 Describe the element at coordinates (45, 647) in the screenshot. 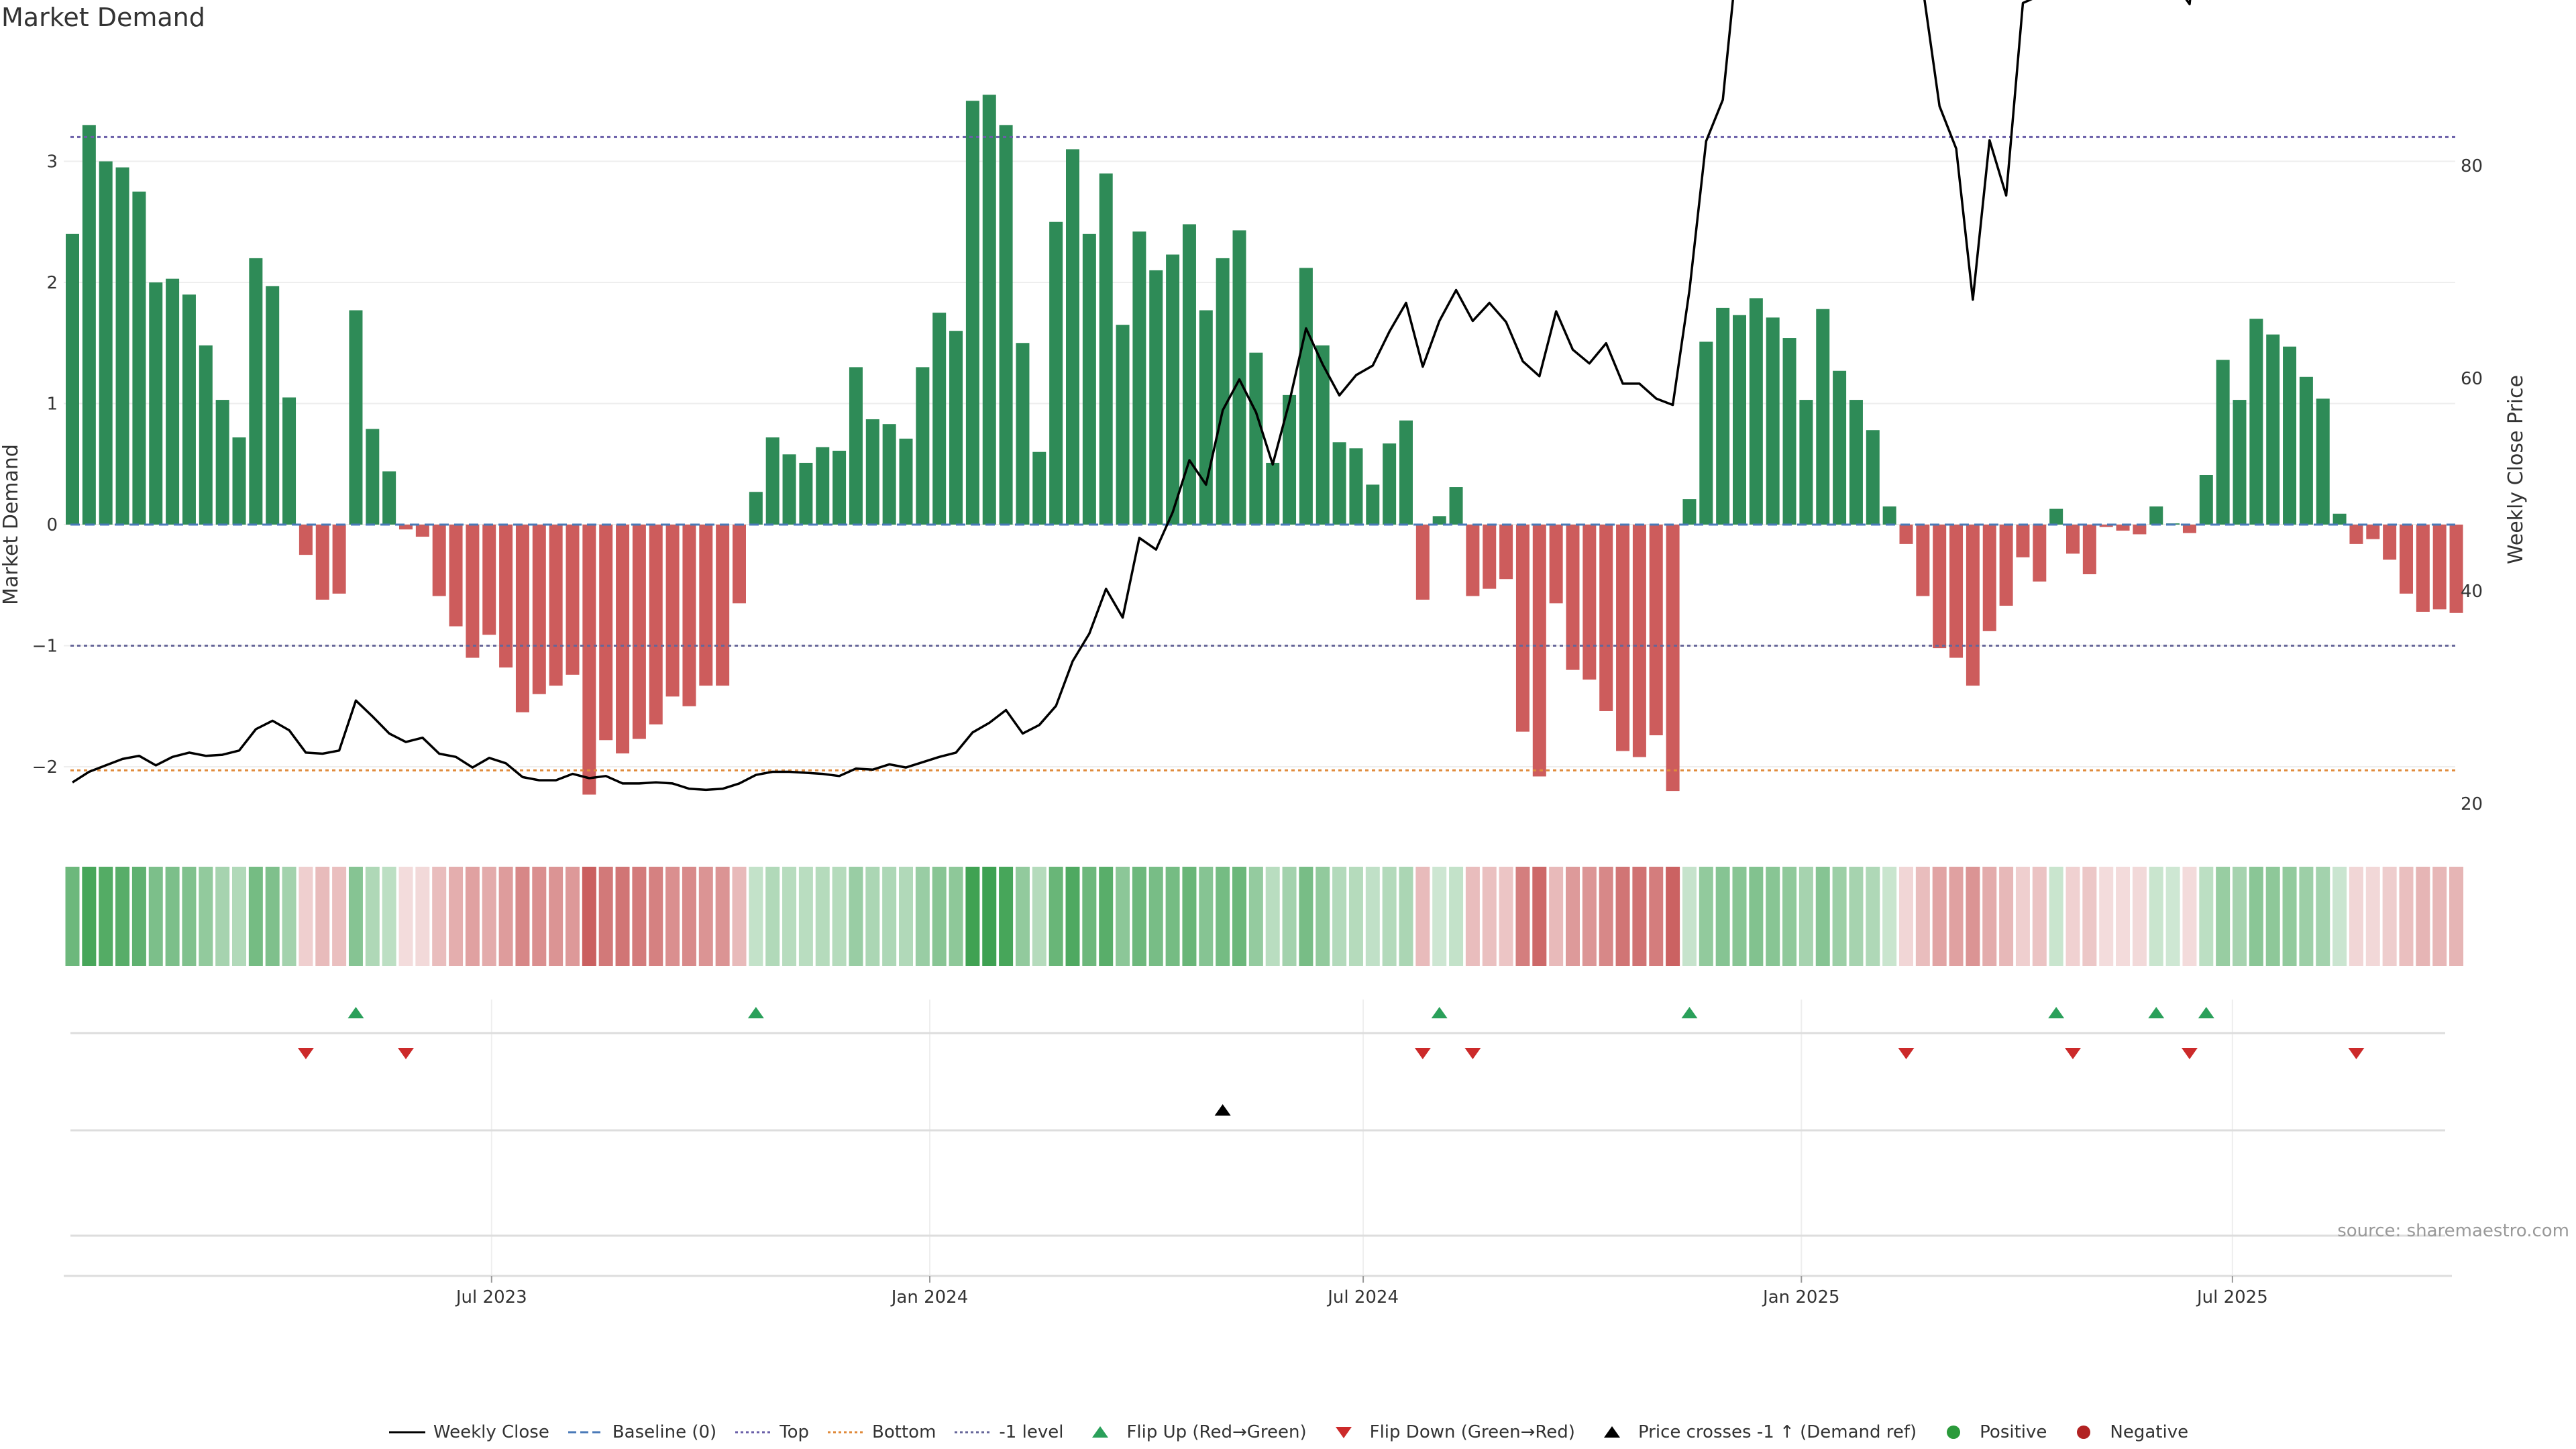

I see `y-tick-label: −1` at that location.